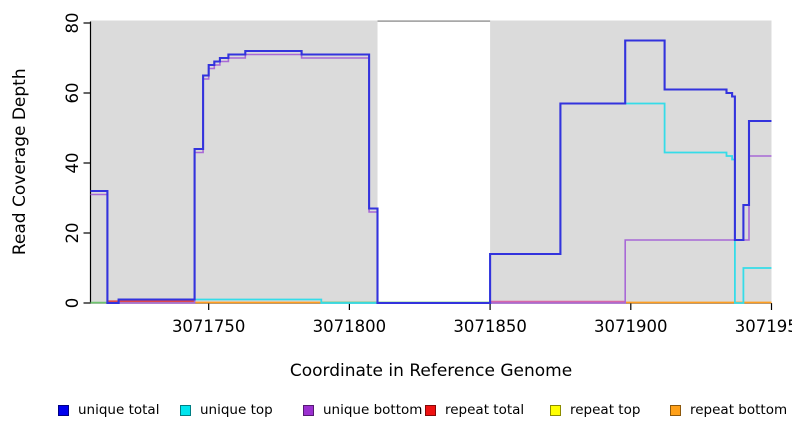 The image size is (792, 432). I want to click on repeat-bottom-swatch-icon, so click(675, 410).